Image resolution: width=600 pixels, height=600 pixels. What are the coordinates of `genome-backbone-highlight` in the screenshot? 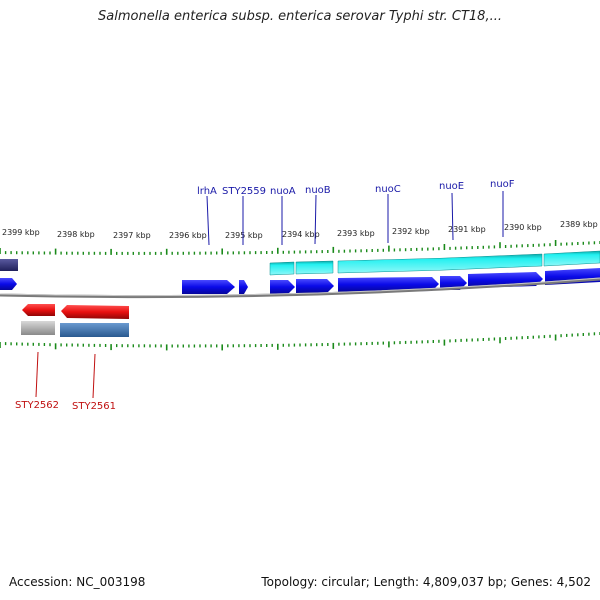 It's located at (300, 287).